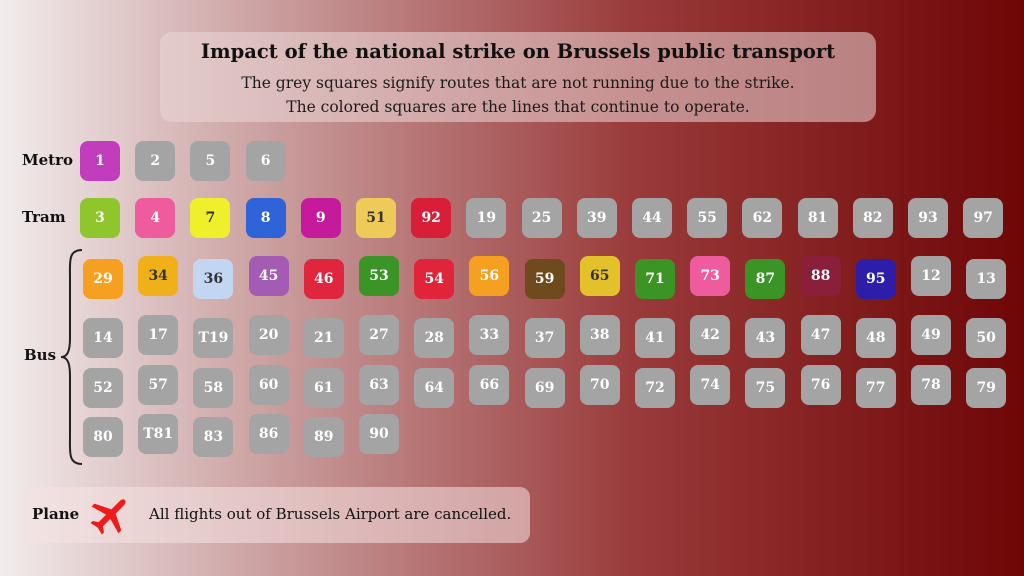  I want to click on metro-line-1-running: 1, so click(100, 161).